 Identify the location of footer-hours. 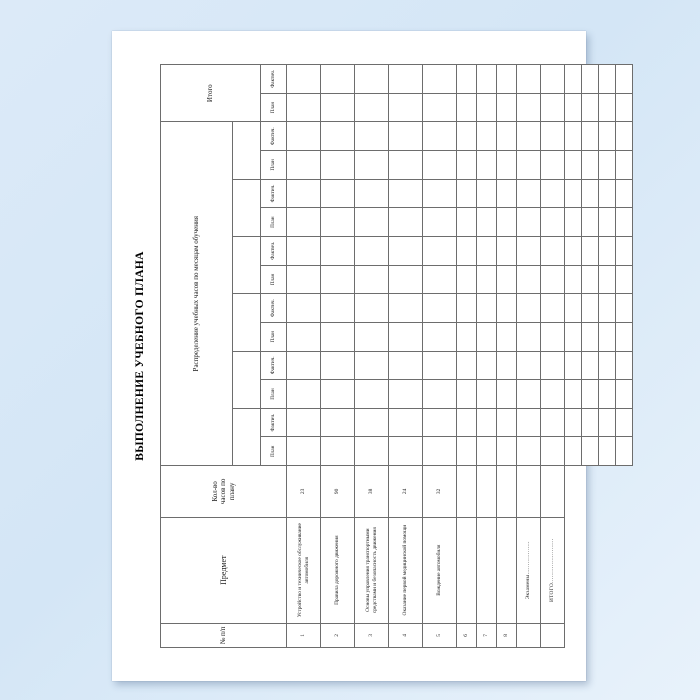
(528, 491).